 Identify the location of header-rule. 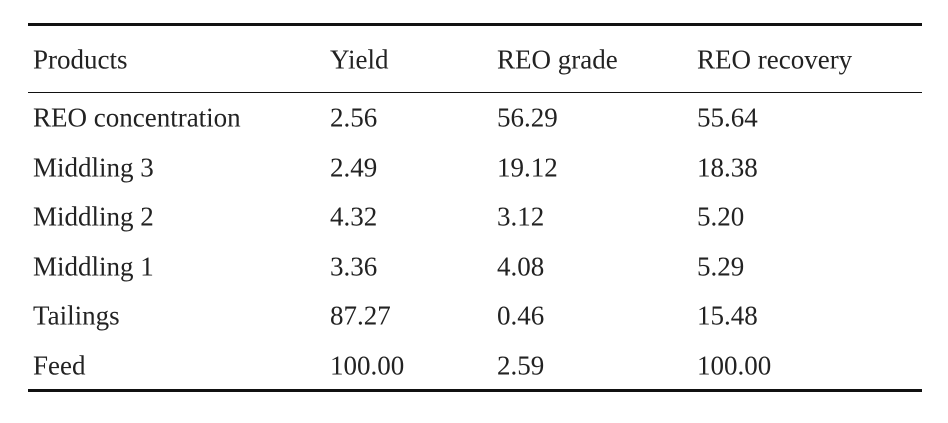
(475, 92).